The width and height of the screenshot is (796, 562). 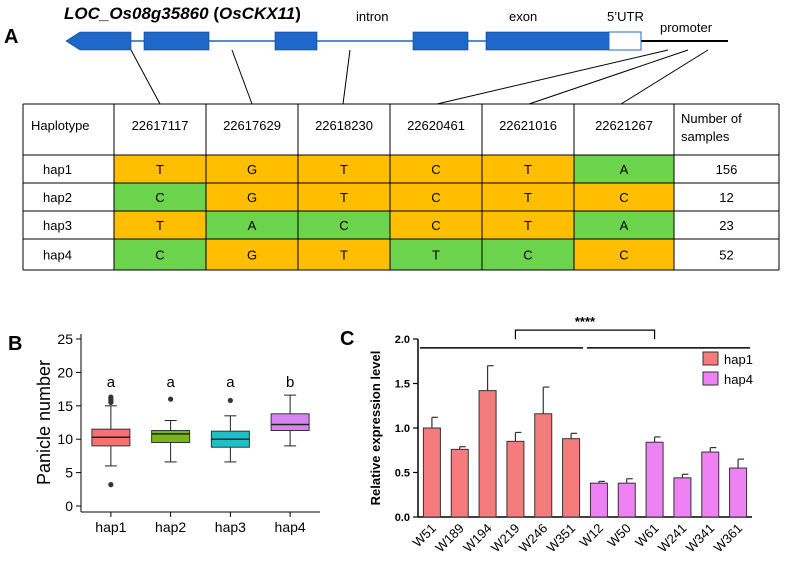 What do you see at coordinates (728, 538) in the screenshot?
I see `x-tick-label: W361` at bounding box center [728, 538].